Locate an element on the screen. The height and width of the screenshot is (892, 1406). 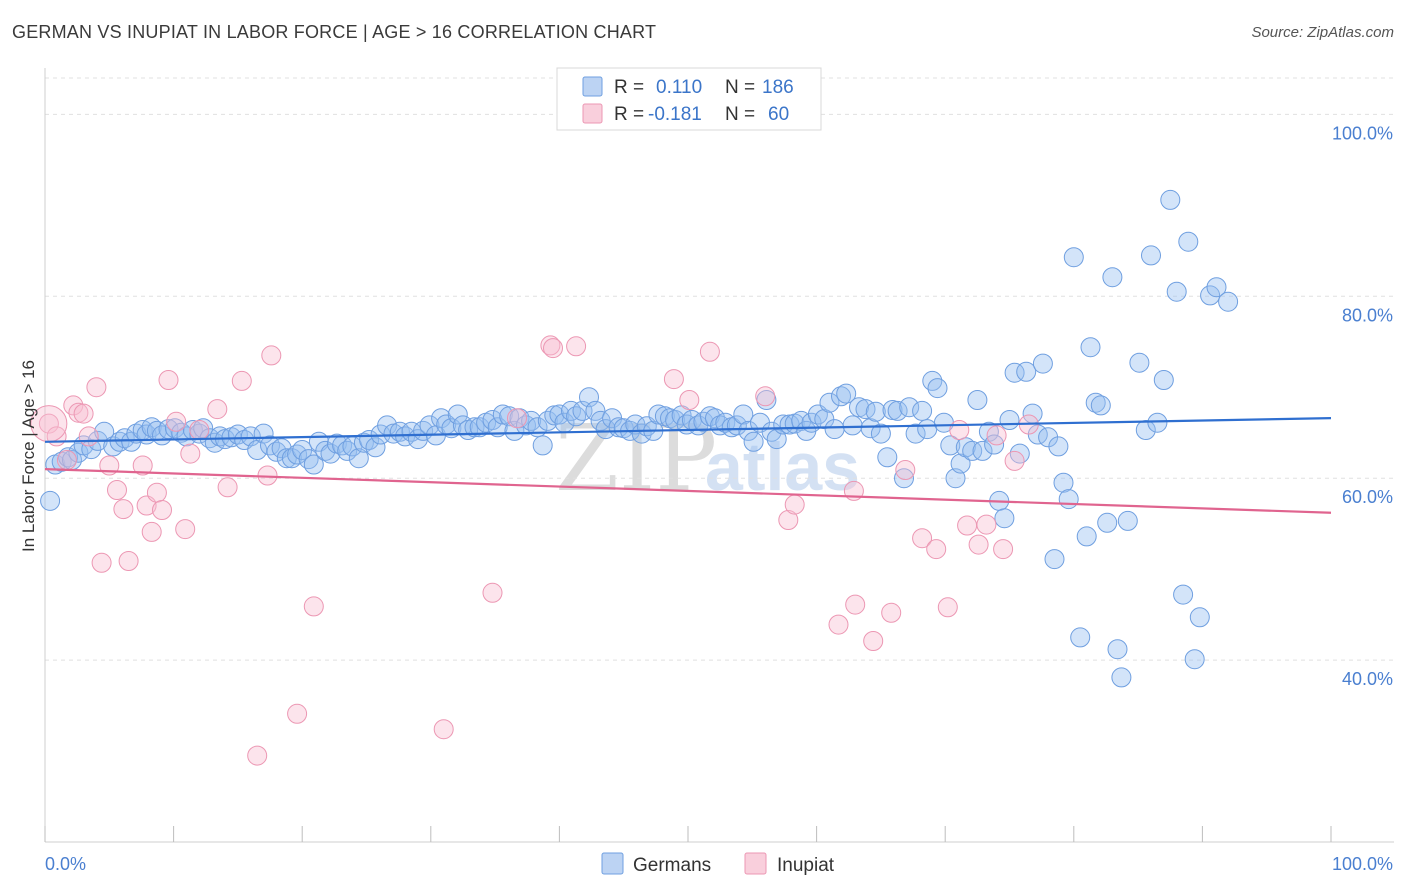
stats-legend: R = 0.110 N = 186 R = -0.181 N = 60 is located at coordinates (689, 99).